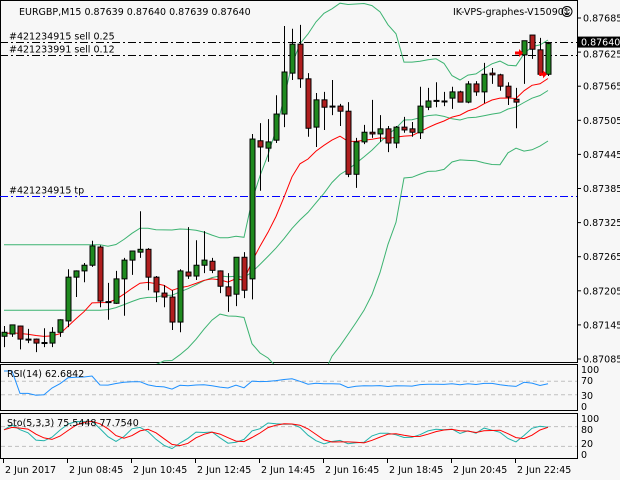  I want to click on price-tick-label: 0.87625, so click(601, 55).